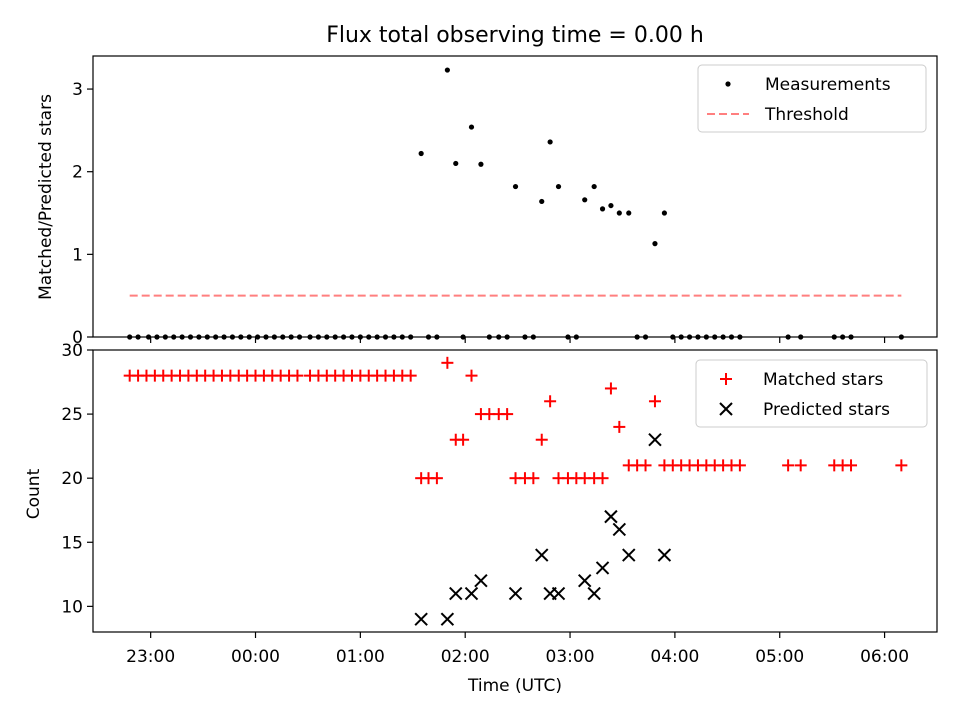 The width and height of the screenshot is (960, 720). Describe the element at coordinates (72, 479) in the screenshot. I see `y-tick-label: 20` at that location.